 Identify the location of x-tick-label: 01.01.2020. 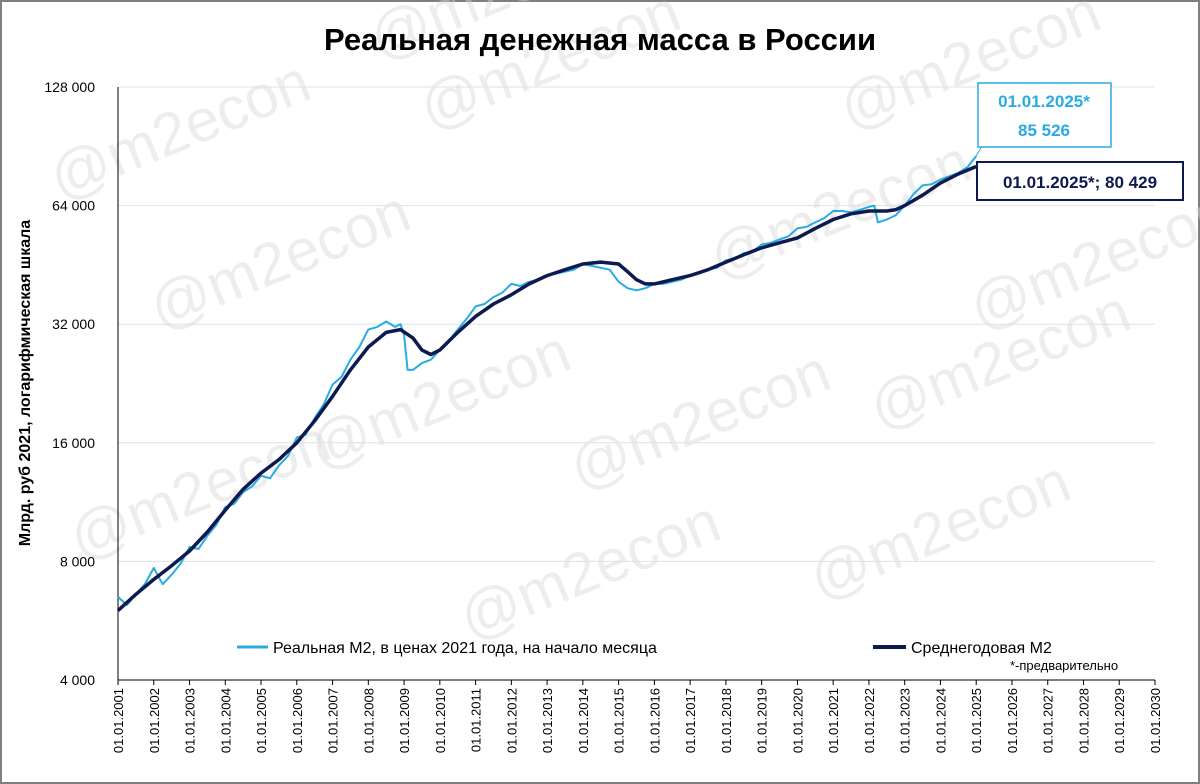
(797, 720).